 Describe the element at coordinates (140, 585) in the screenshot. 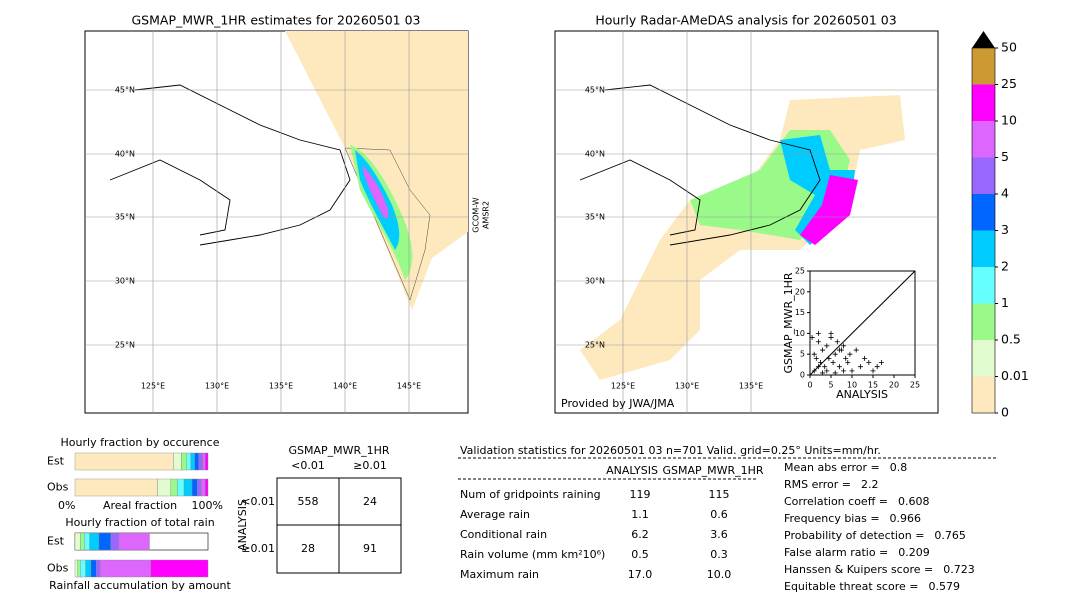

I see `axis-label: Rainfall accumulation by amount` at that location.